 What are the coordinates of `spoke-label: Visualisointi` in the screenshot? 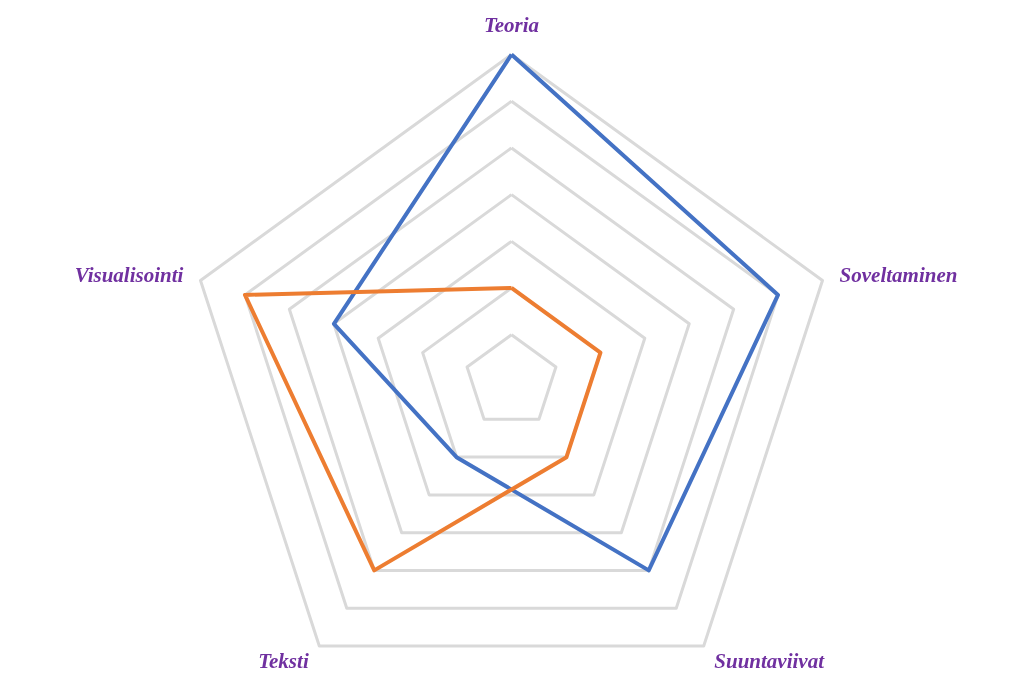 It's located at (129, 274).